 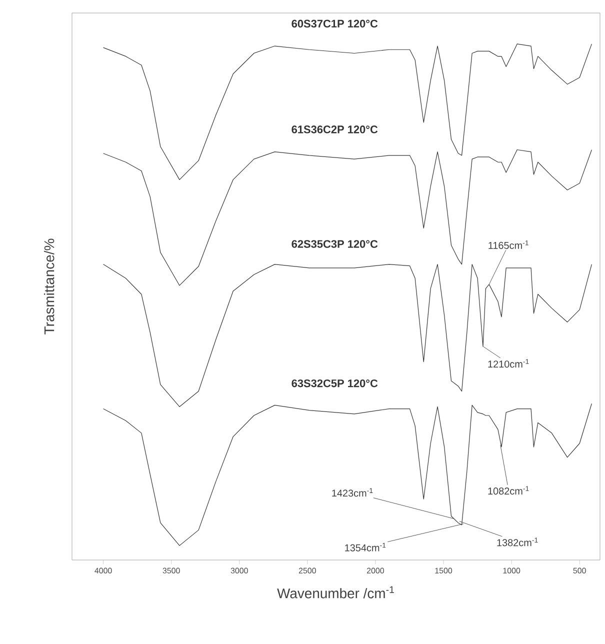 I want to click on series-label: 60S37C1P 120°C, so click(x=335, y=24).